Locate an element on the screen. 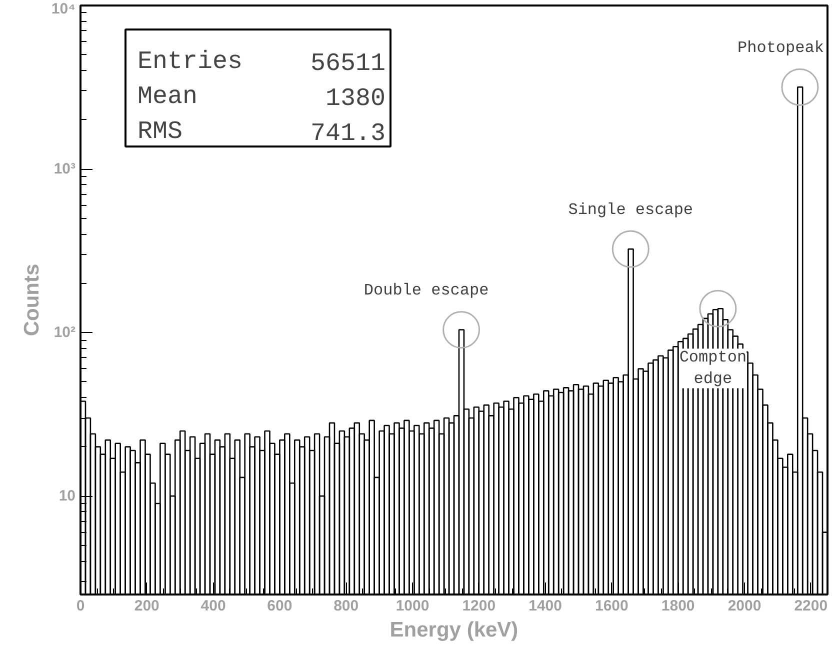 The image size is (832, 659). x-axis-title: Energy (keV) is located at coordinates (454, 630).